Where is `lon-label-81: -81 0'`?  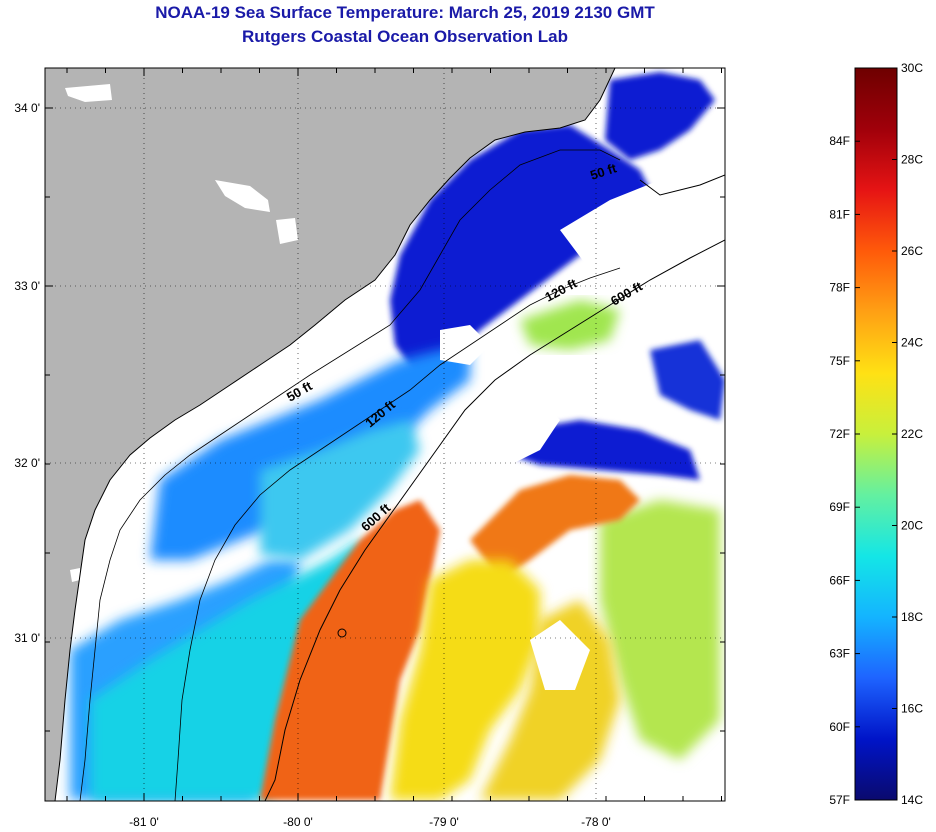
lon-label-81: -81 0' is located at coordinates (144, 822).